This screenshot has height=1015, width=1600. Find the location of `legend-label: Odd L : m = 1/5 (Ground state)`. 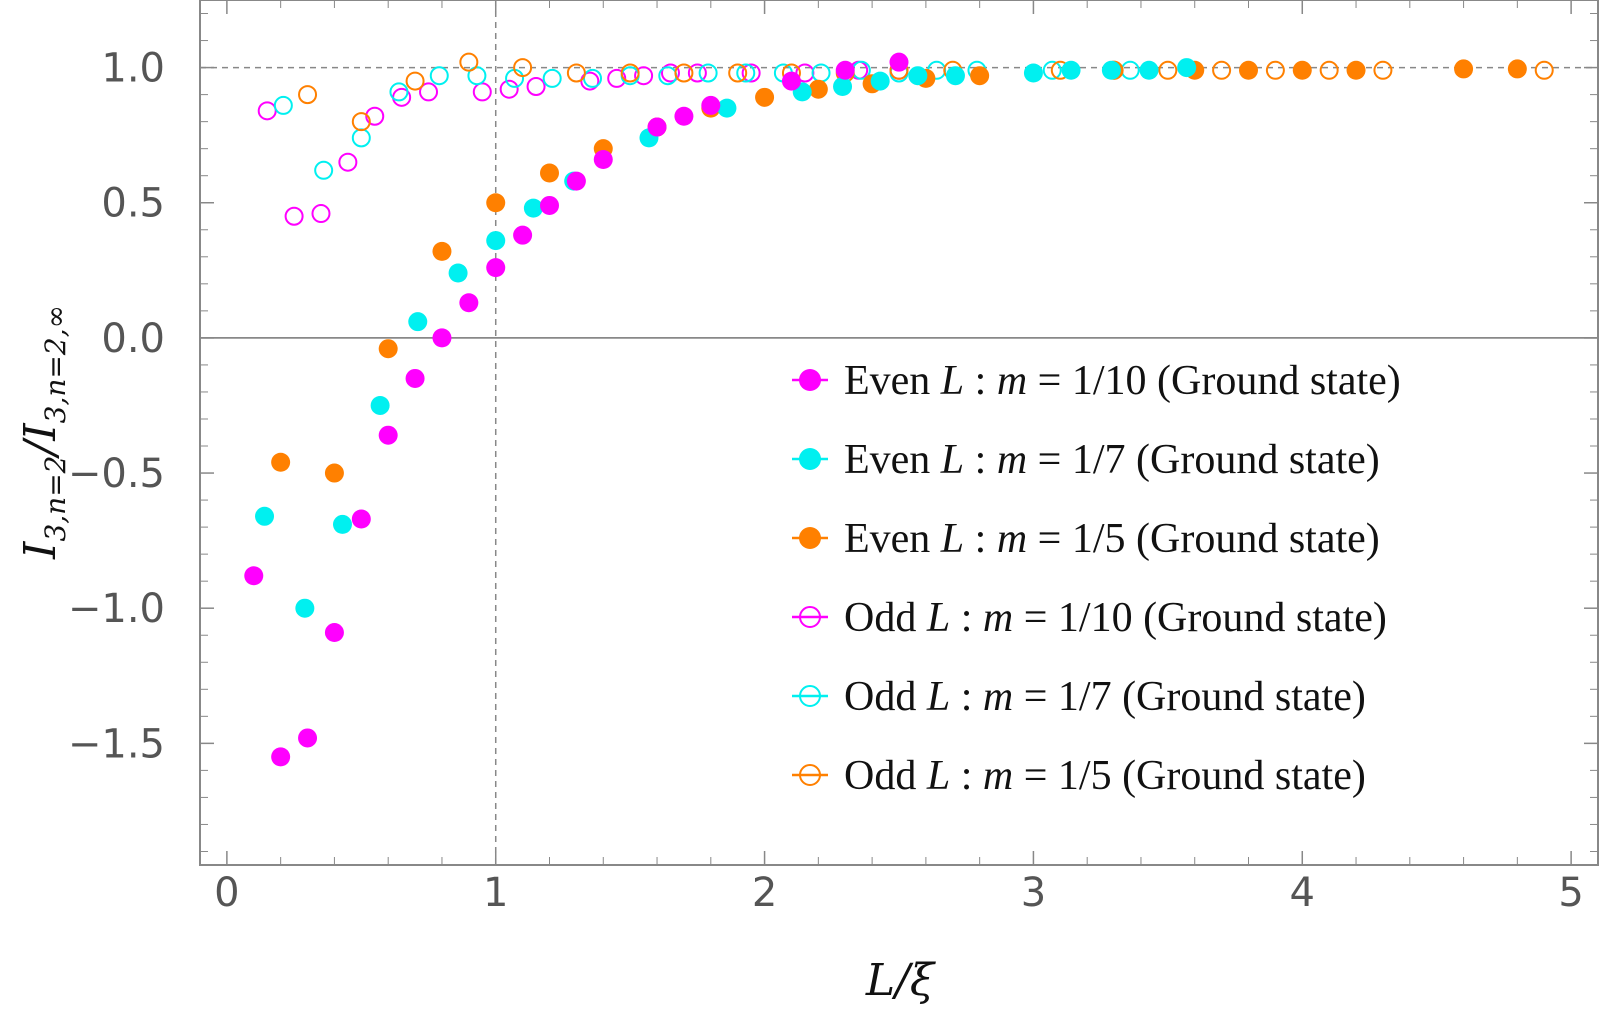

legend-label: Odd L : m = 1/5 (Ground state) is located at coordinates (1105, 776).